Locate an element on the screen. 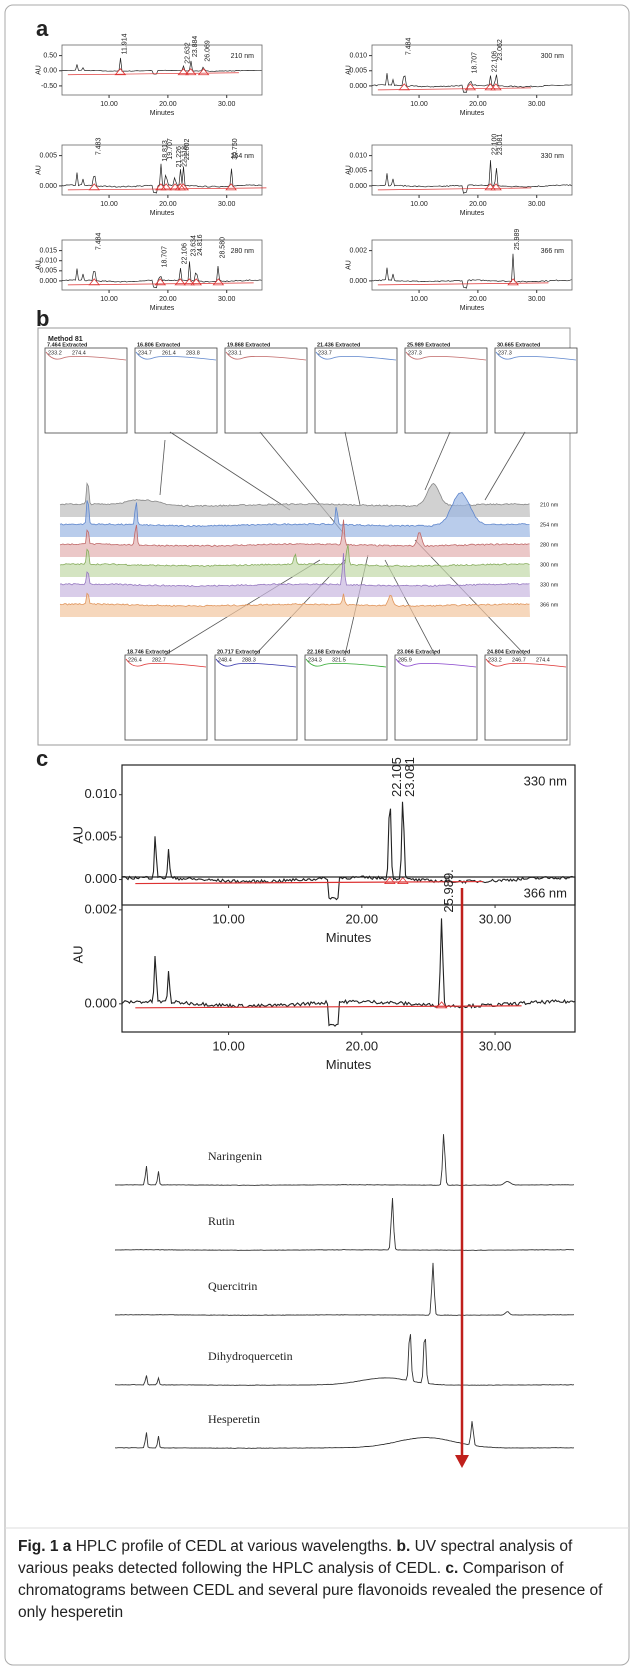 The height and width of the screenshot is (1671, 634). peak-label: 22.105 is located at coordinates (396, 777).